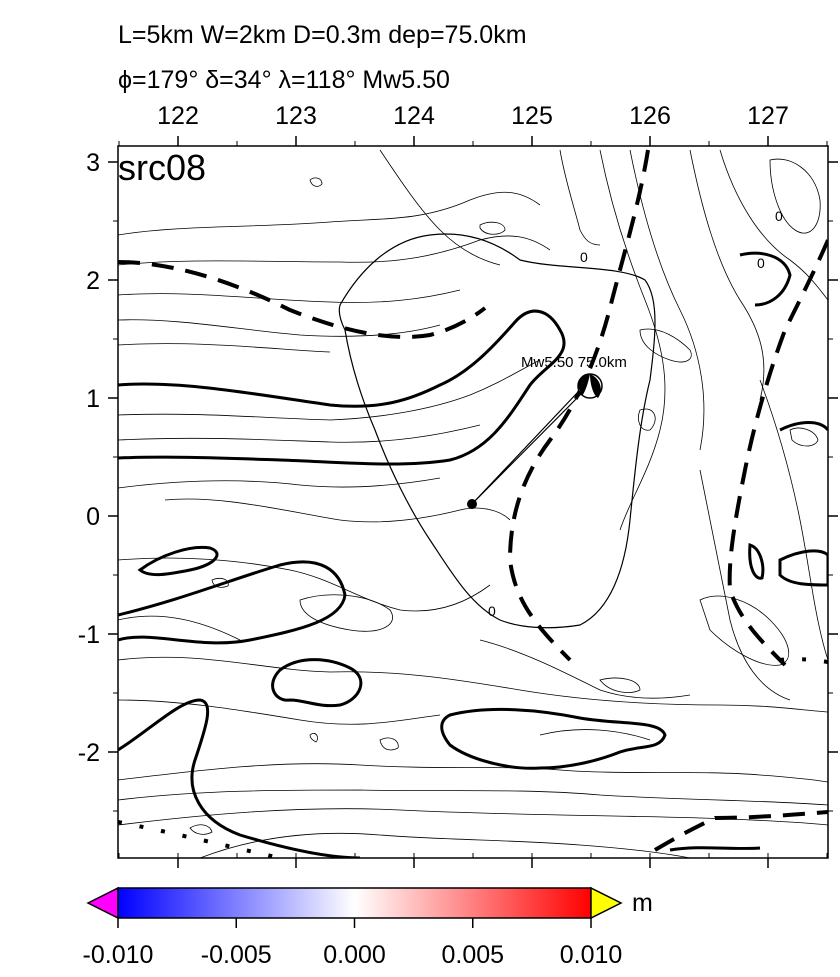  I want to click on y-tick-label: 2, so click(93, 281).